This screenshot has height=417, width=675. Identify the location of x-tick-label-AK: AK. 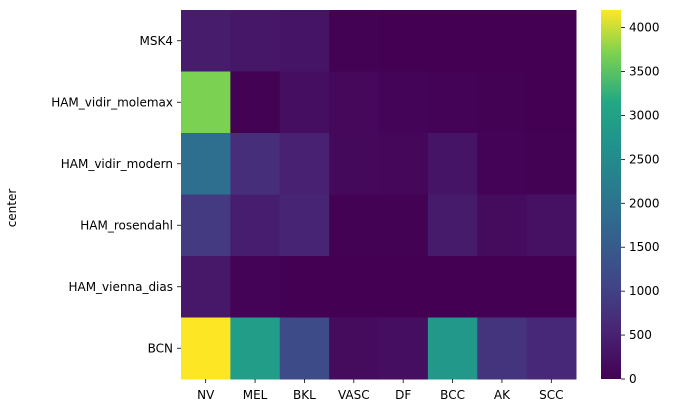
(502, 395).